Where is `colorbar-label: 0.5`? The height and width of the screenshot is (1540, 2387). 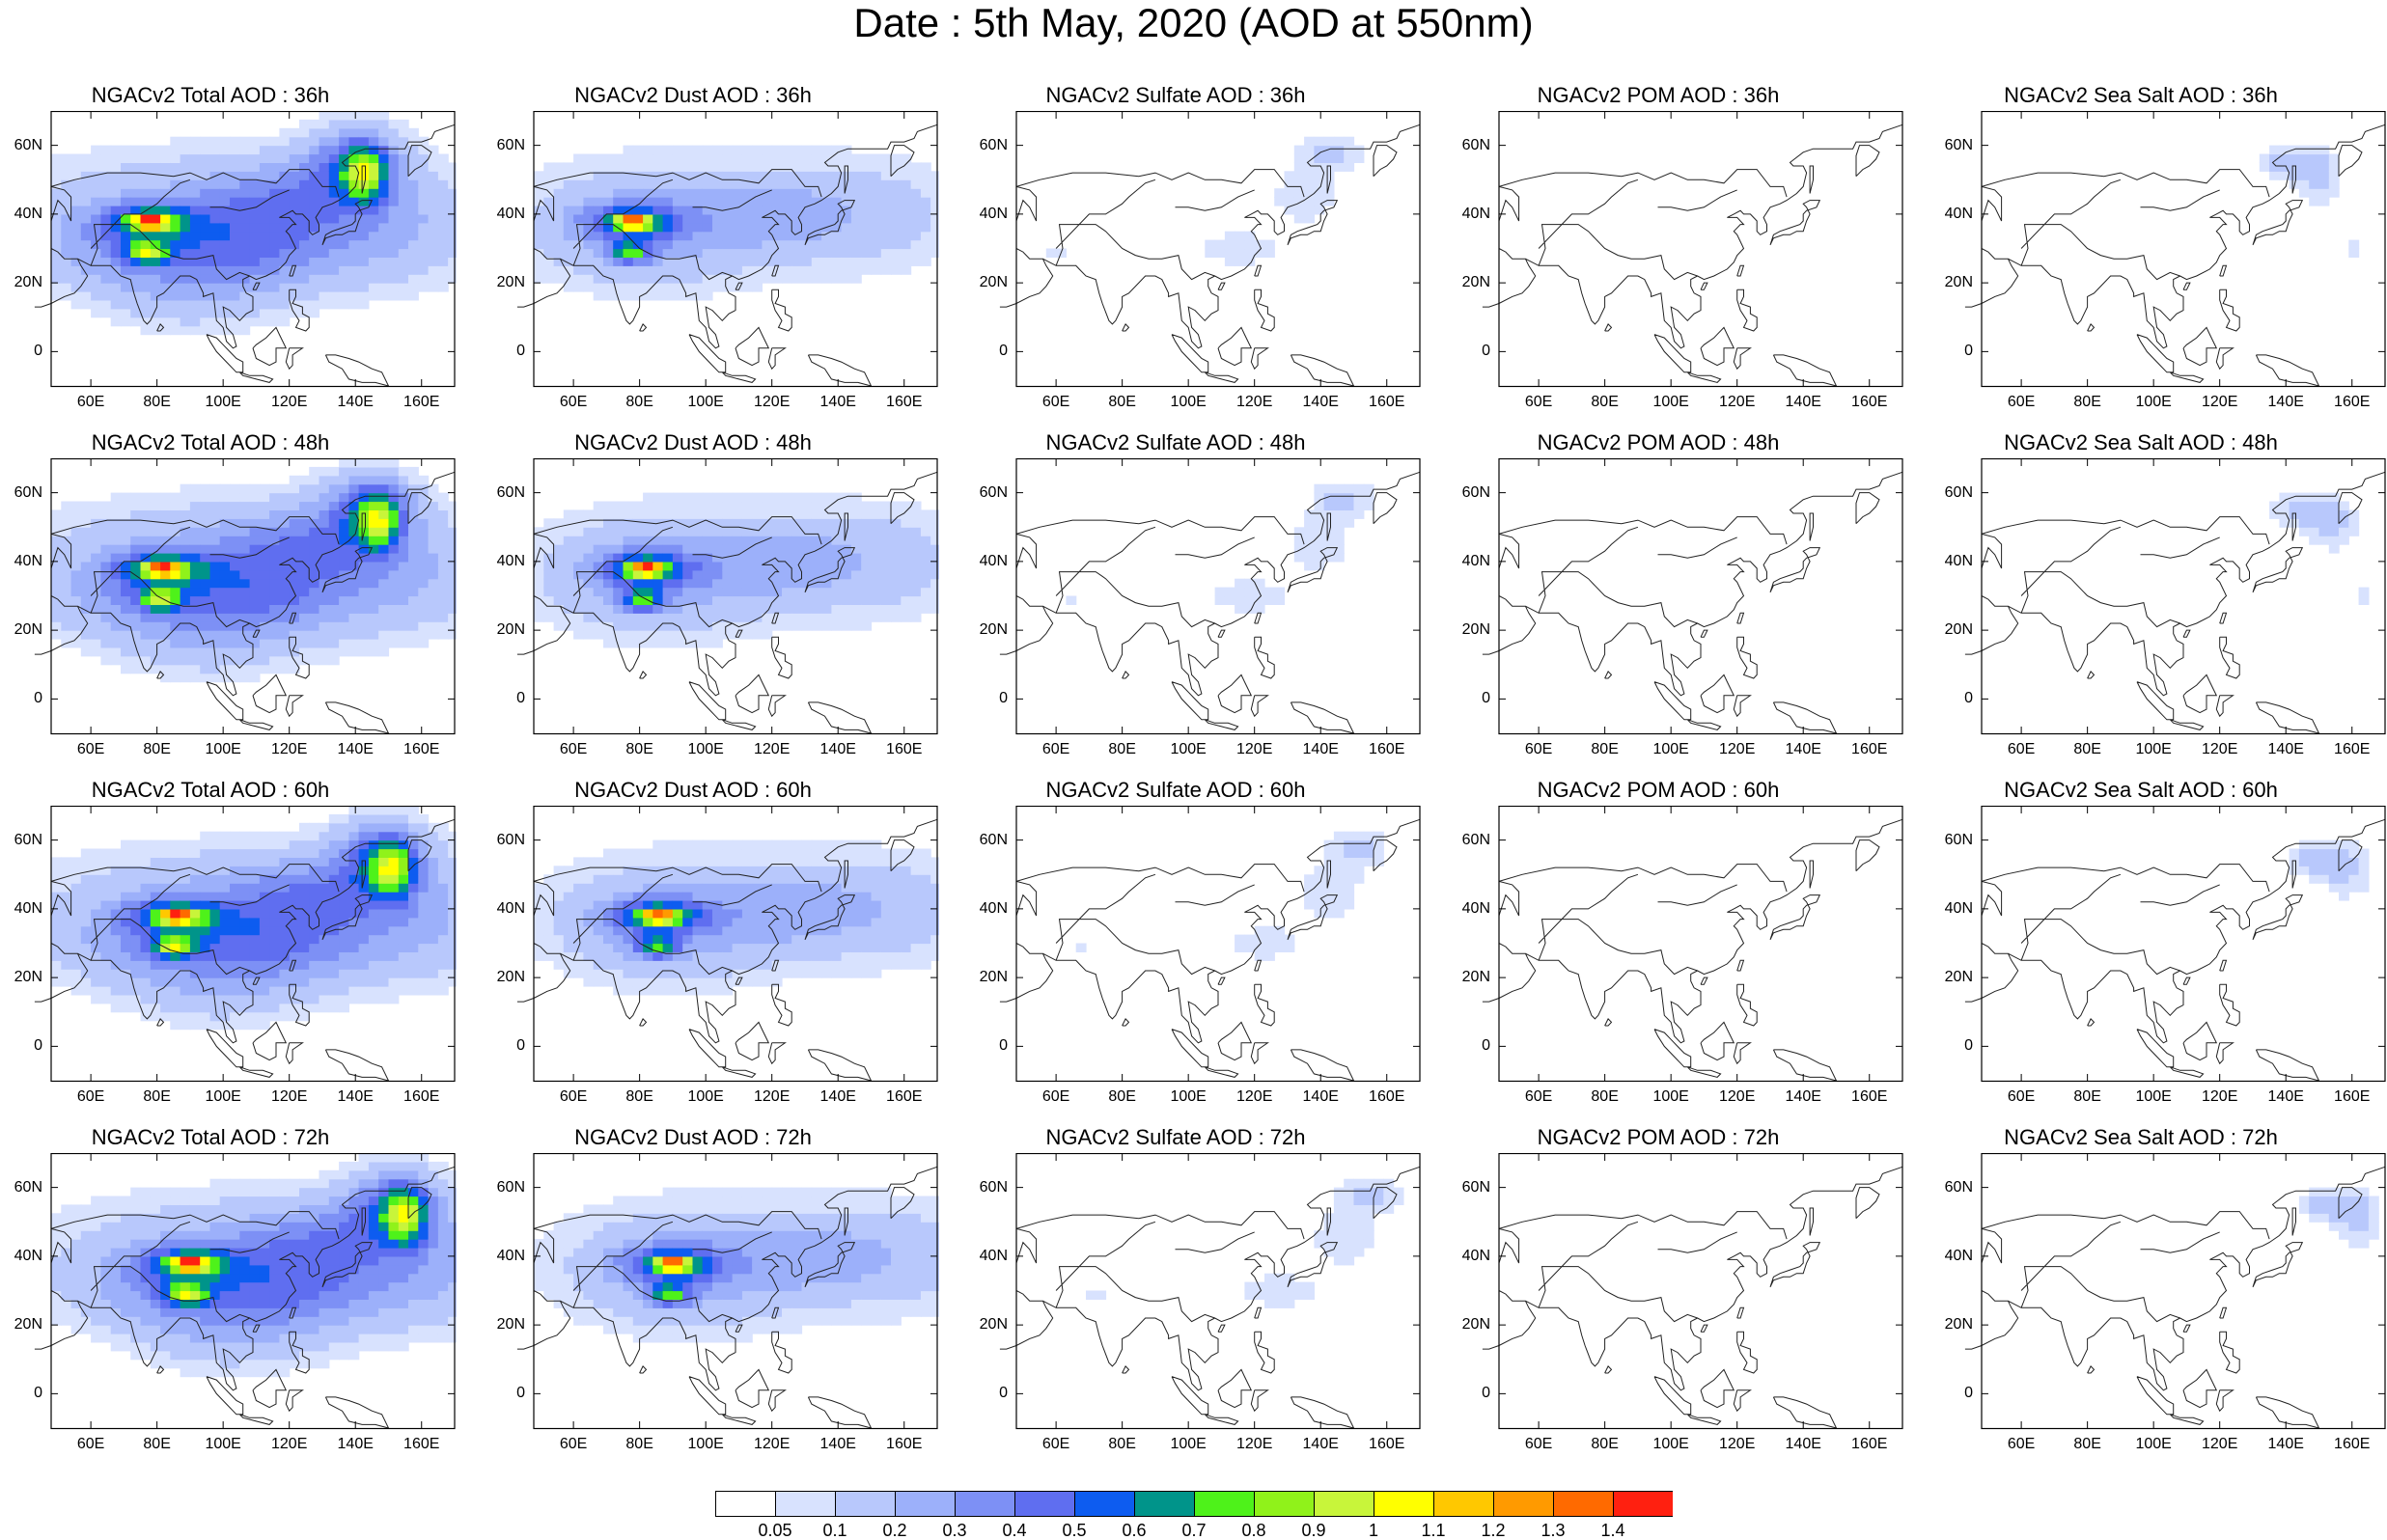 colorbar-label: 0.5 is located at coordinates (1074, 1530).